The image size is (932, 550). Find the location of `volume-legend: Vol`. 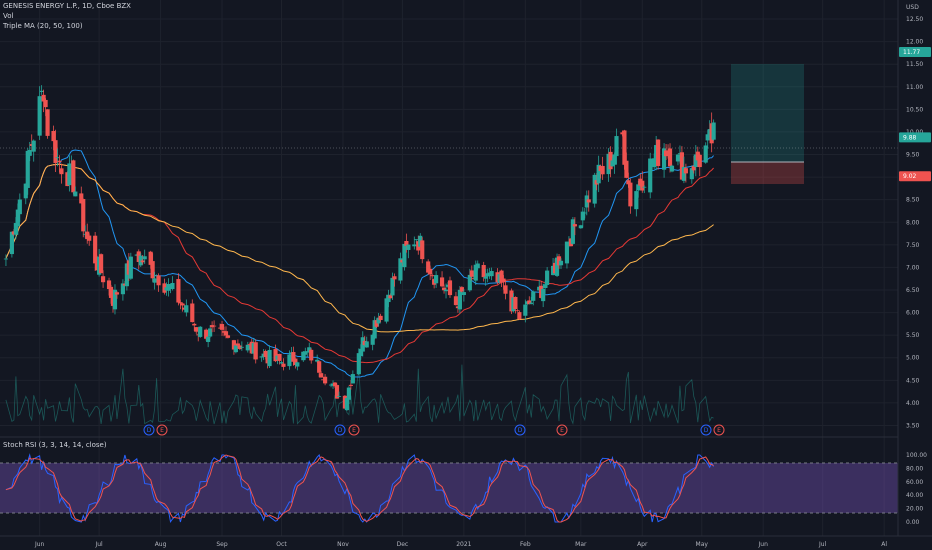

volume-legend: Vol is located at coordinates (8, 16).